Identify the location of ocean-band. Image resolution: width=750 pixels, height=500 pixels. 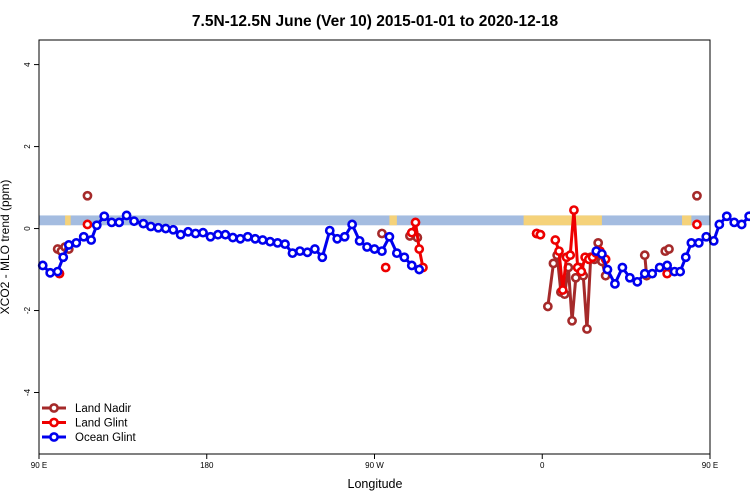
(374, 220).